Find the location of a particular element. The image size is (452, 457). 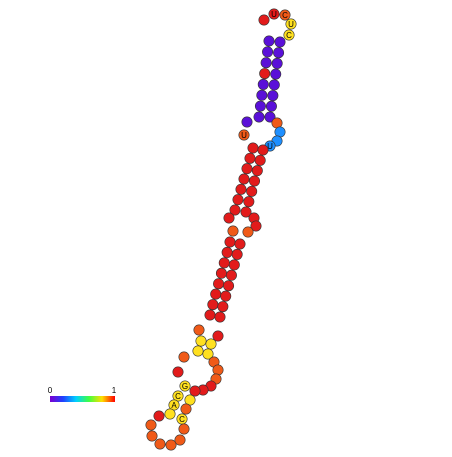

colorbar is located at coordinates (82, 399).